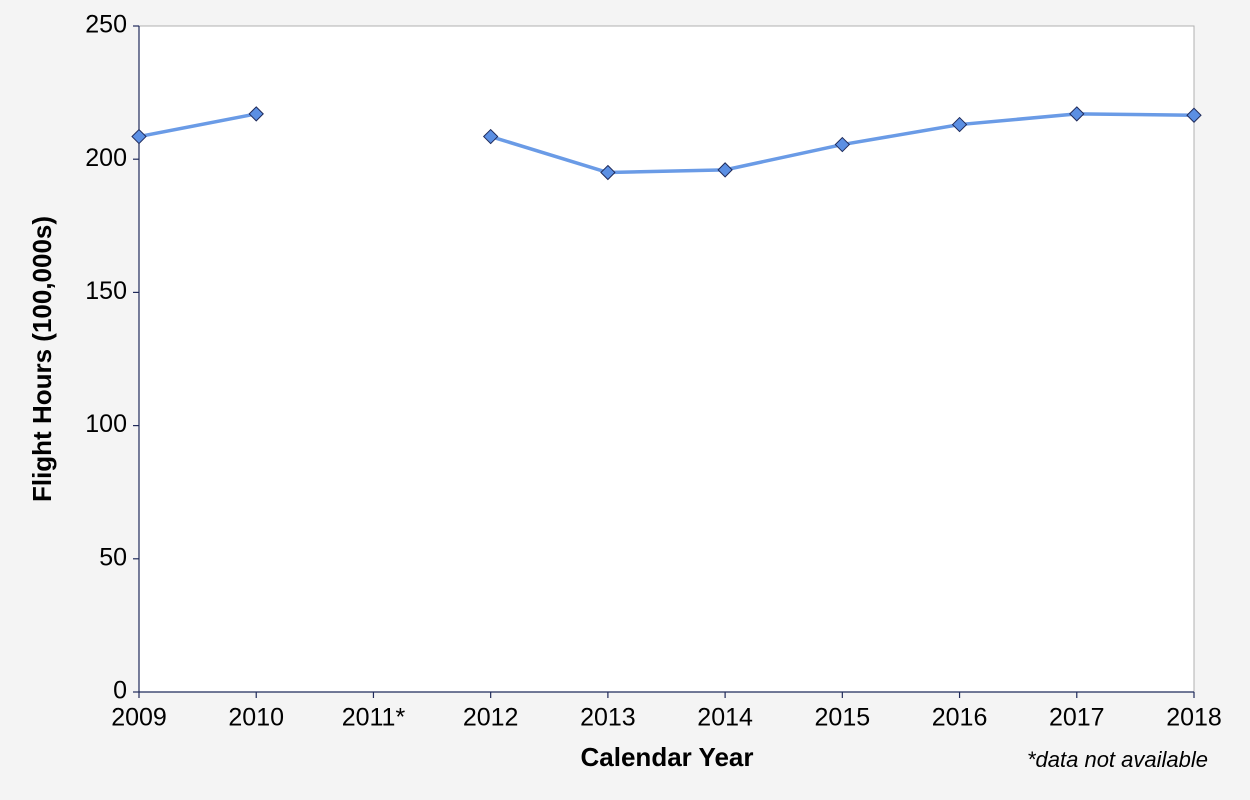  Describe the element at coordinates (843, 718) in the screenshot. I see `x-tick-label: 2015` at that location.